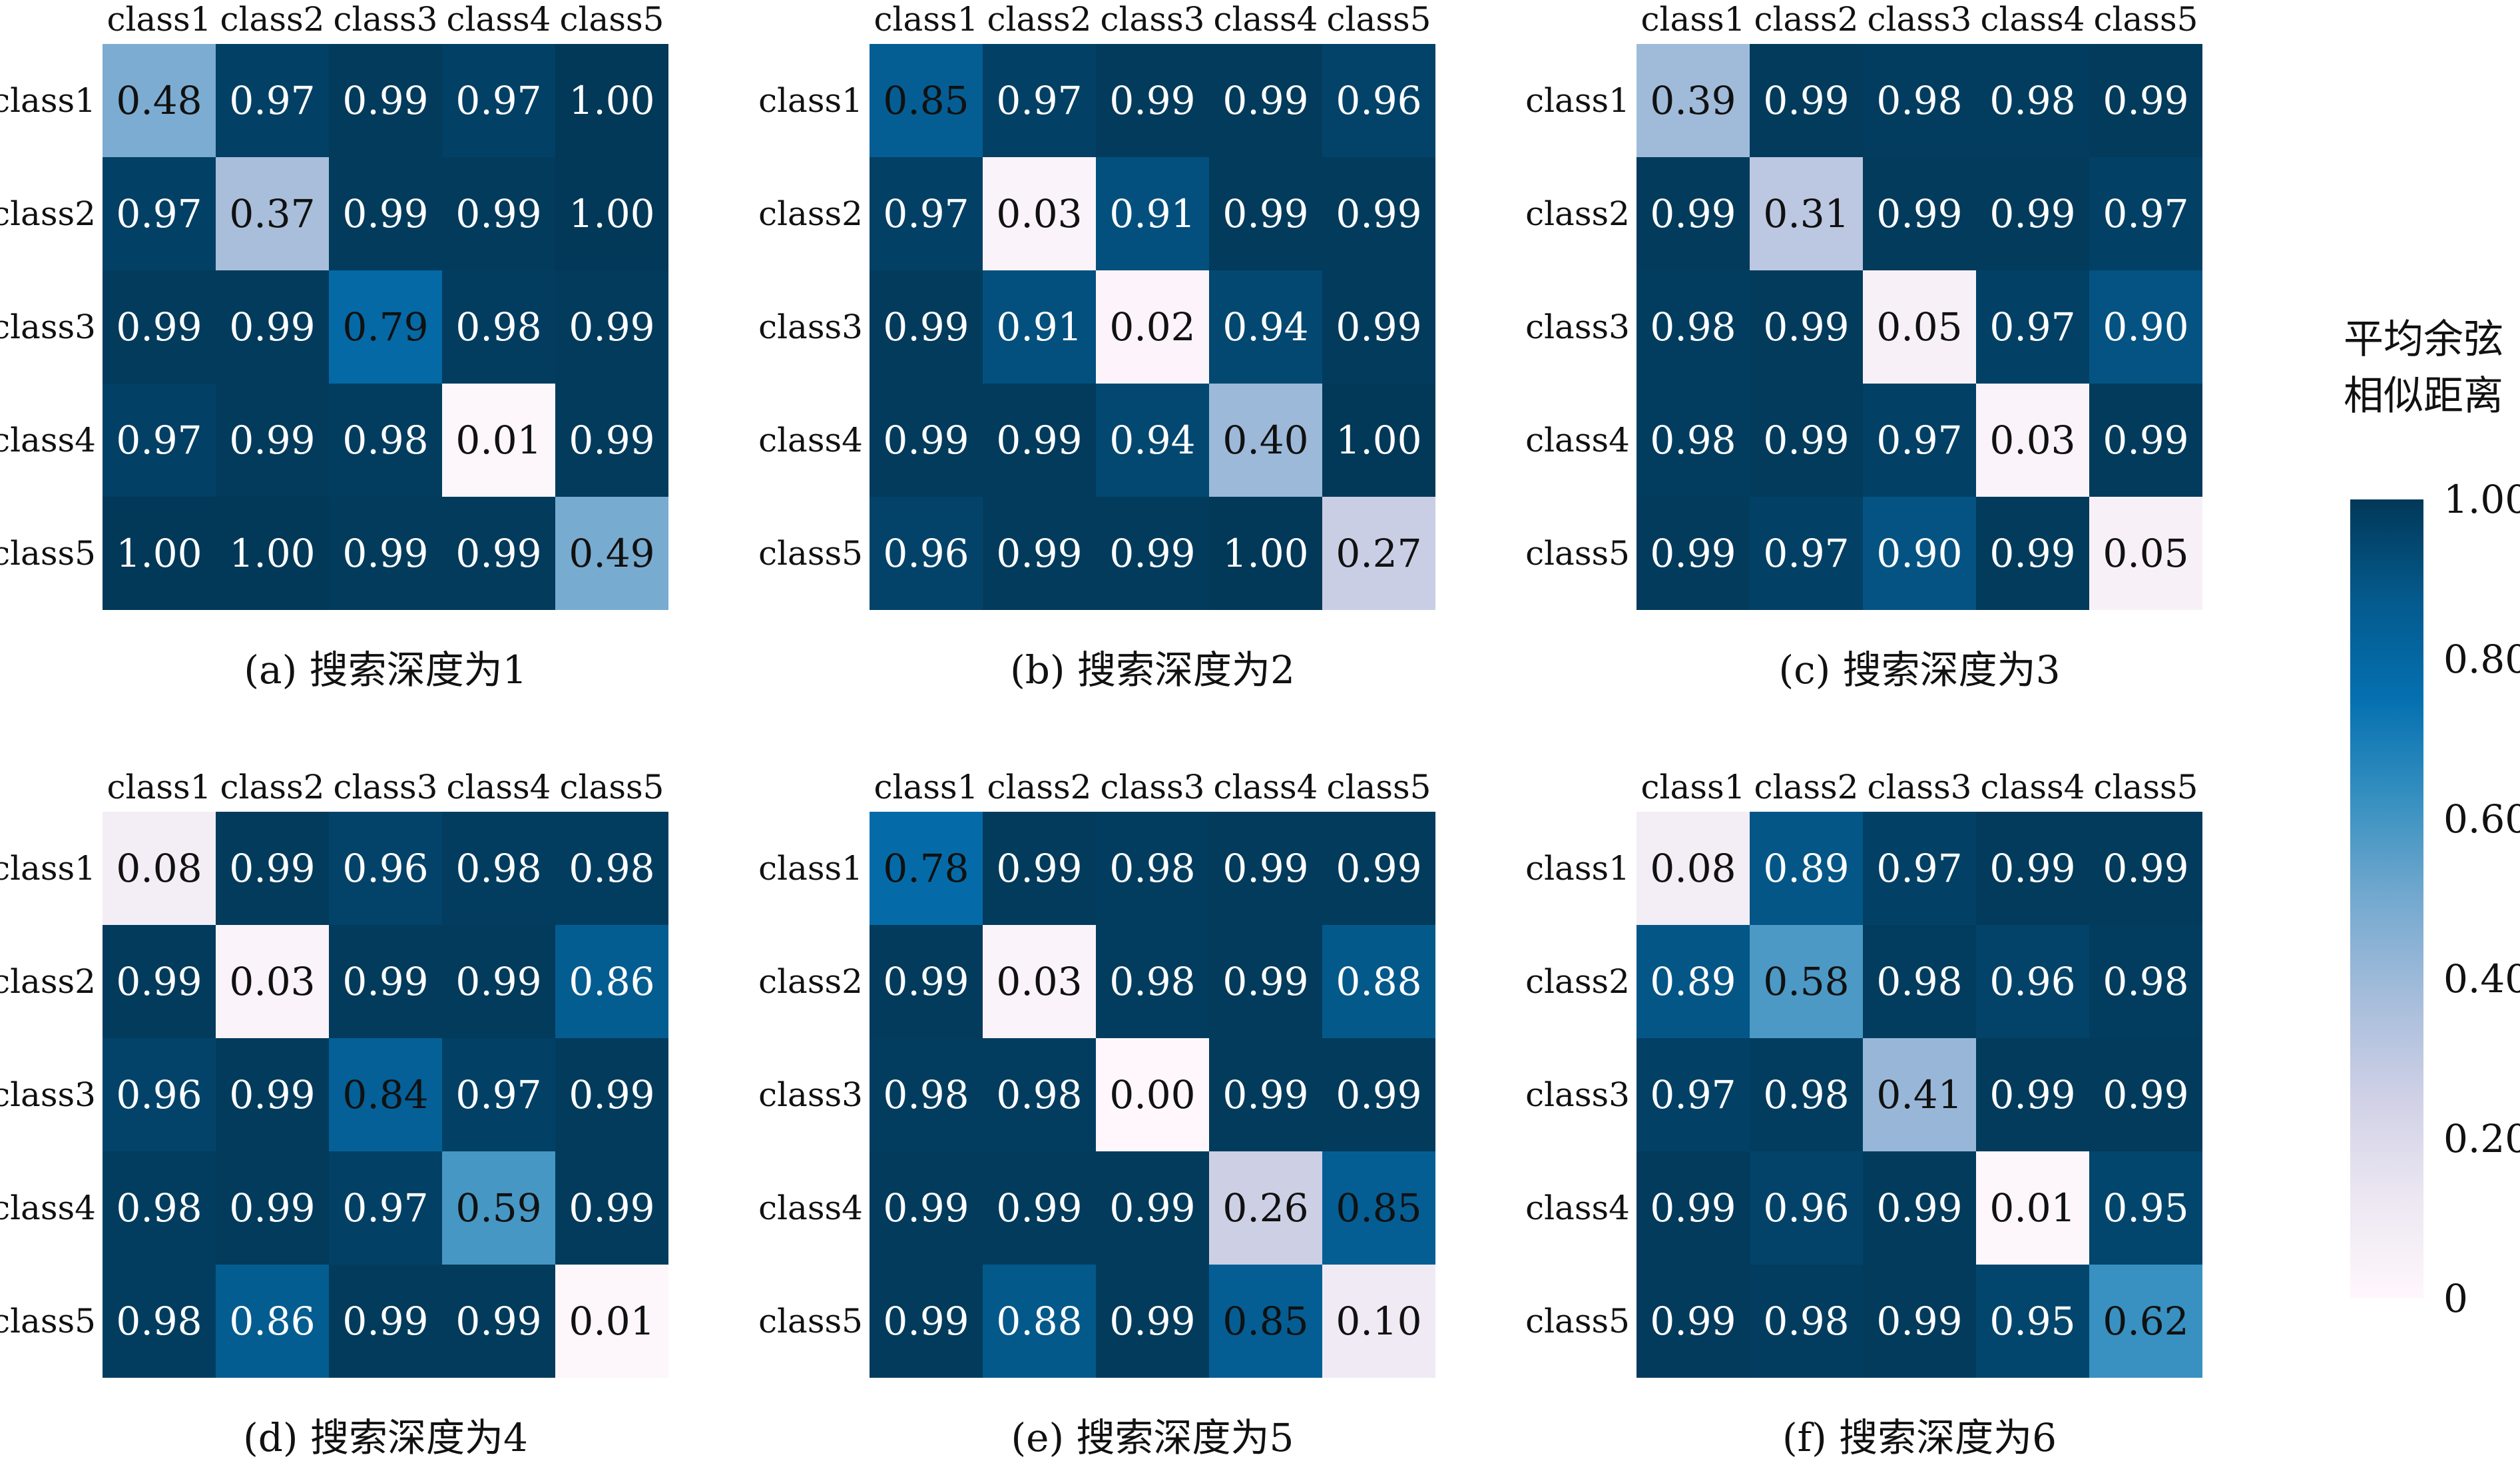 The image size is (2520, 1473). What do you see at coordinates (1693, 100) in the screenshot?
I see `cell-value-label: 0.39` at bounding box center [1693, 100].